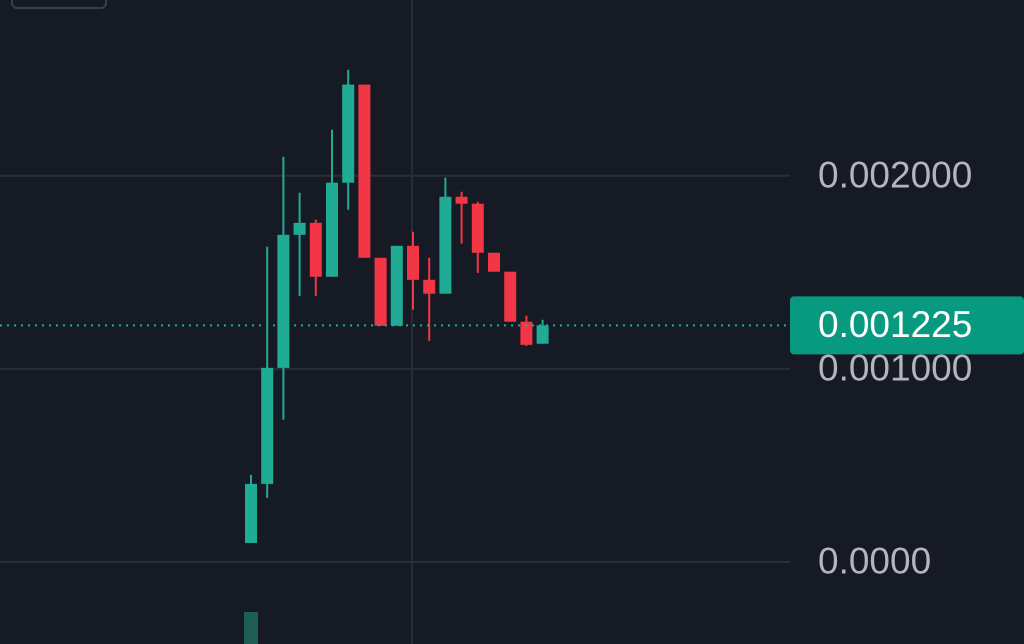  I want to click on toolbar-button, so click(59, 4).